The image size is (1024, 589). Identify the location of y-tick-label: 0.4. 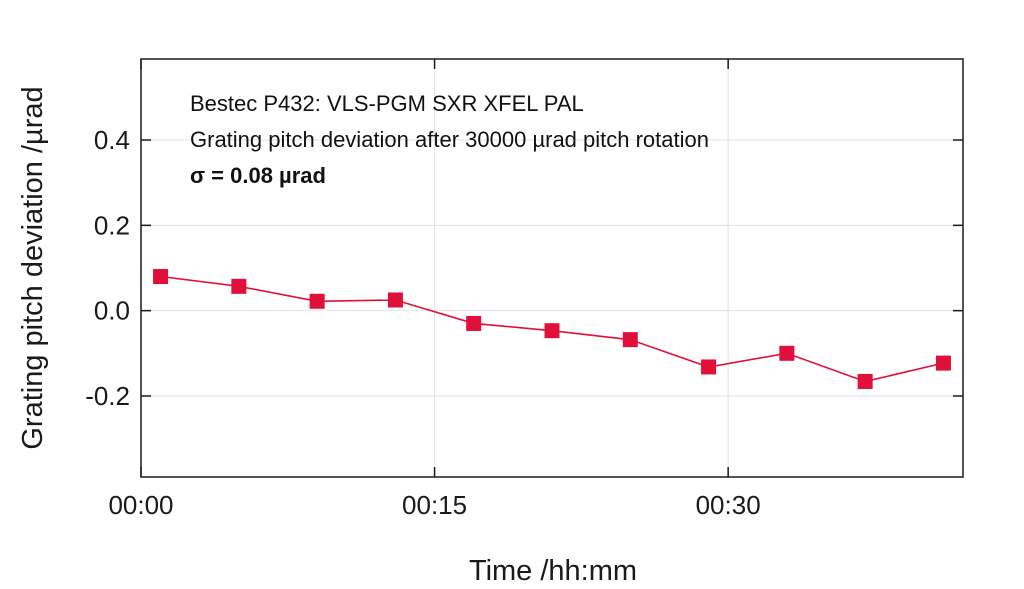
(112, 140).